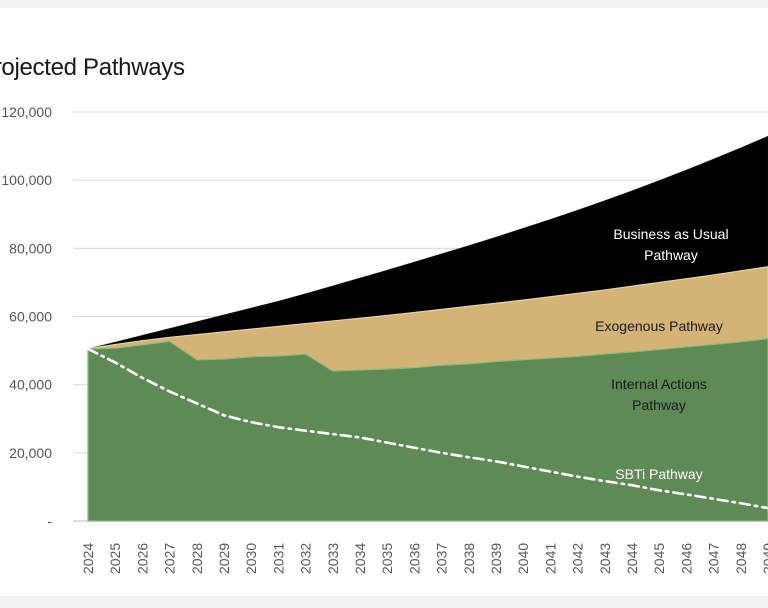 Image resolution: width=768 pixels, height=608 pixels. I want to click on x-tick-label: 2038, so click(469, 558).